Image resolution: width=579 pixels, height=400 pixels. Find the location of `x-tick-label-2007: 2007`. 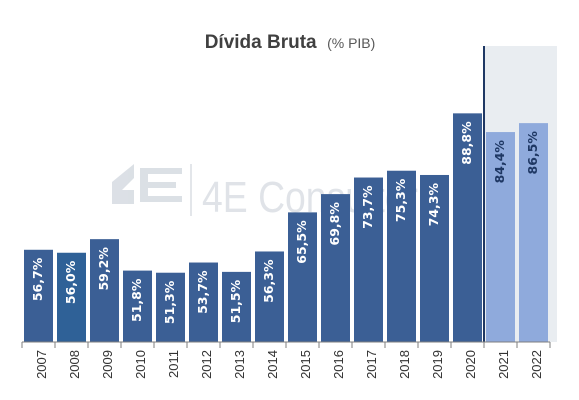

x-tick-label-2007: 2007 is located at coordinates (41, 364).